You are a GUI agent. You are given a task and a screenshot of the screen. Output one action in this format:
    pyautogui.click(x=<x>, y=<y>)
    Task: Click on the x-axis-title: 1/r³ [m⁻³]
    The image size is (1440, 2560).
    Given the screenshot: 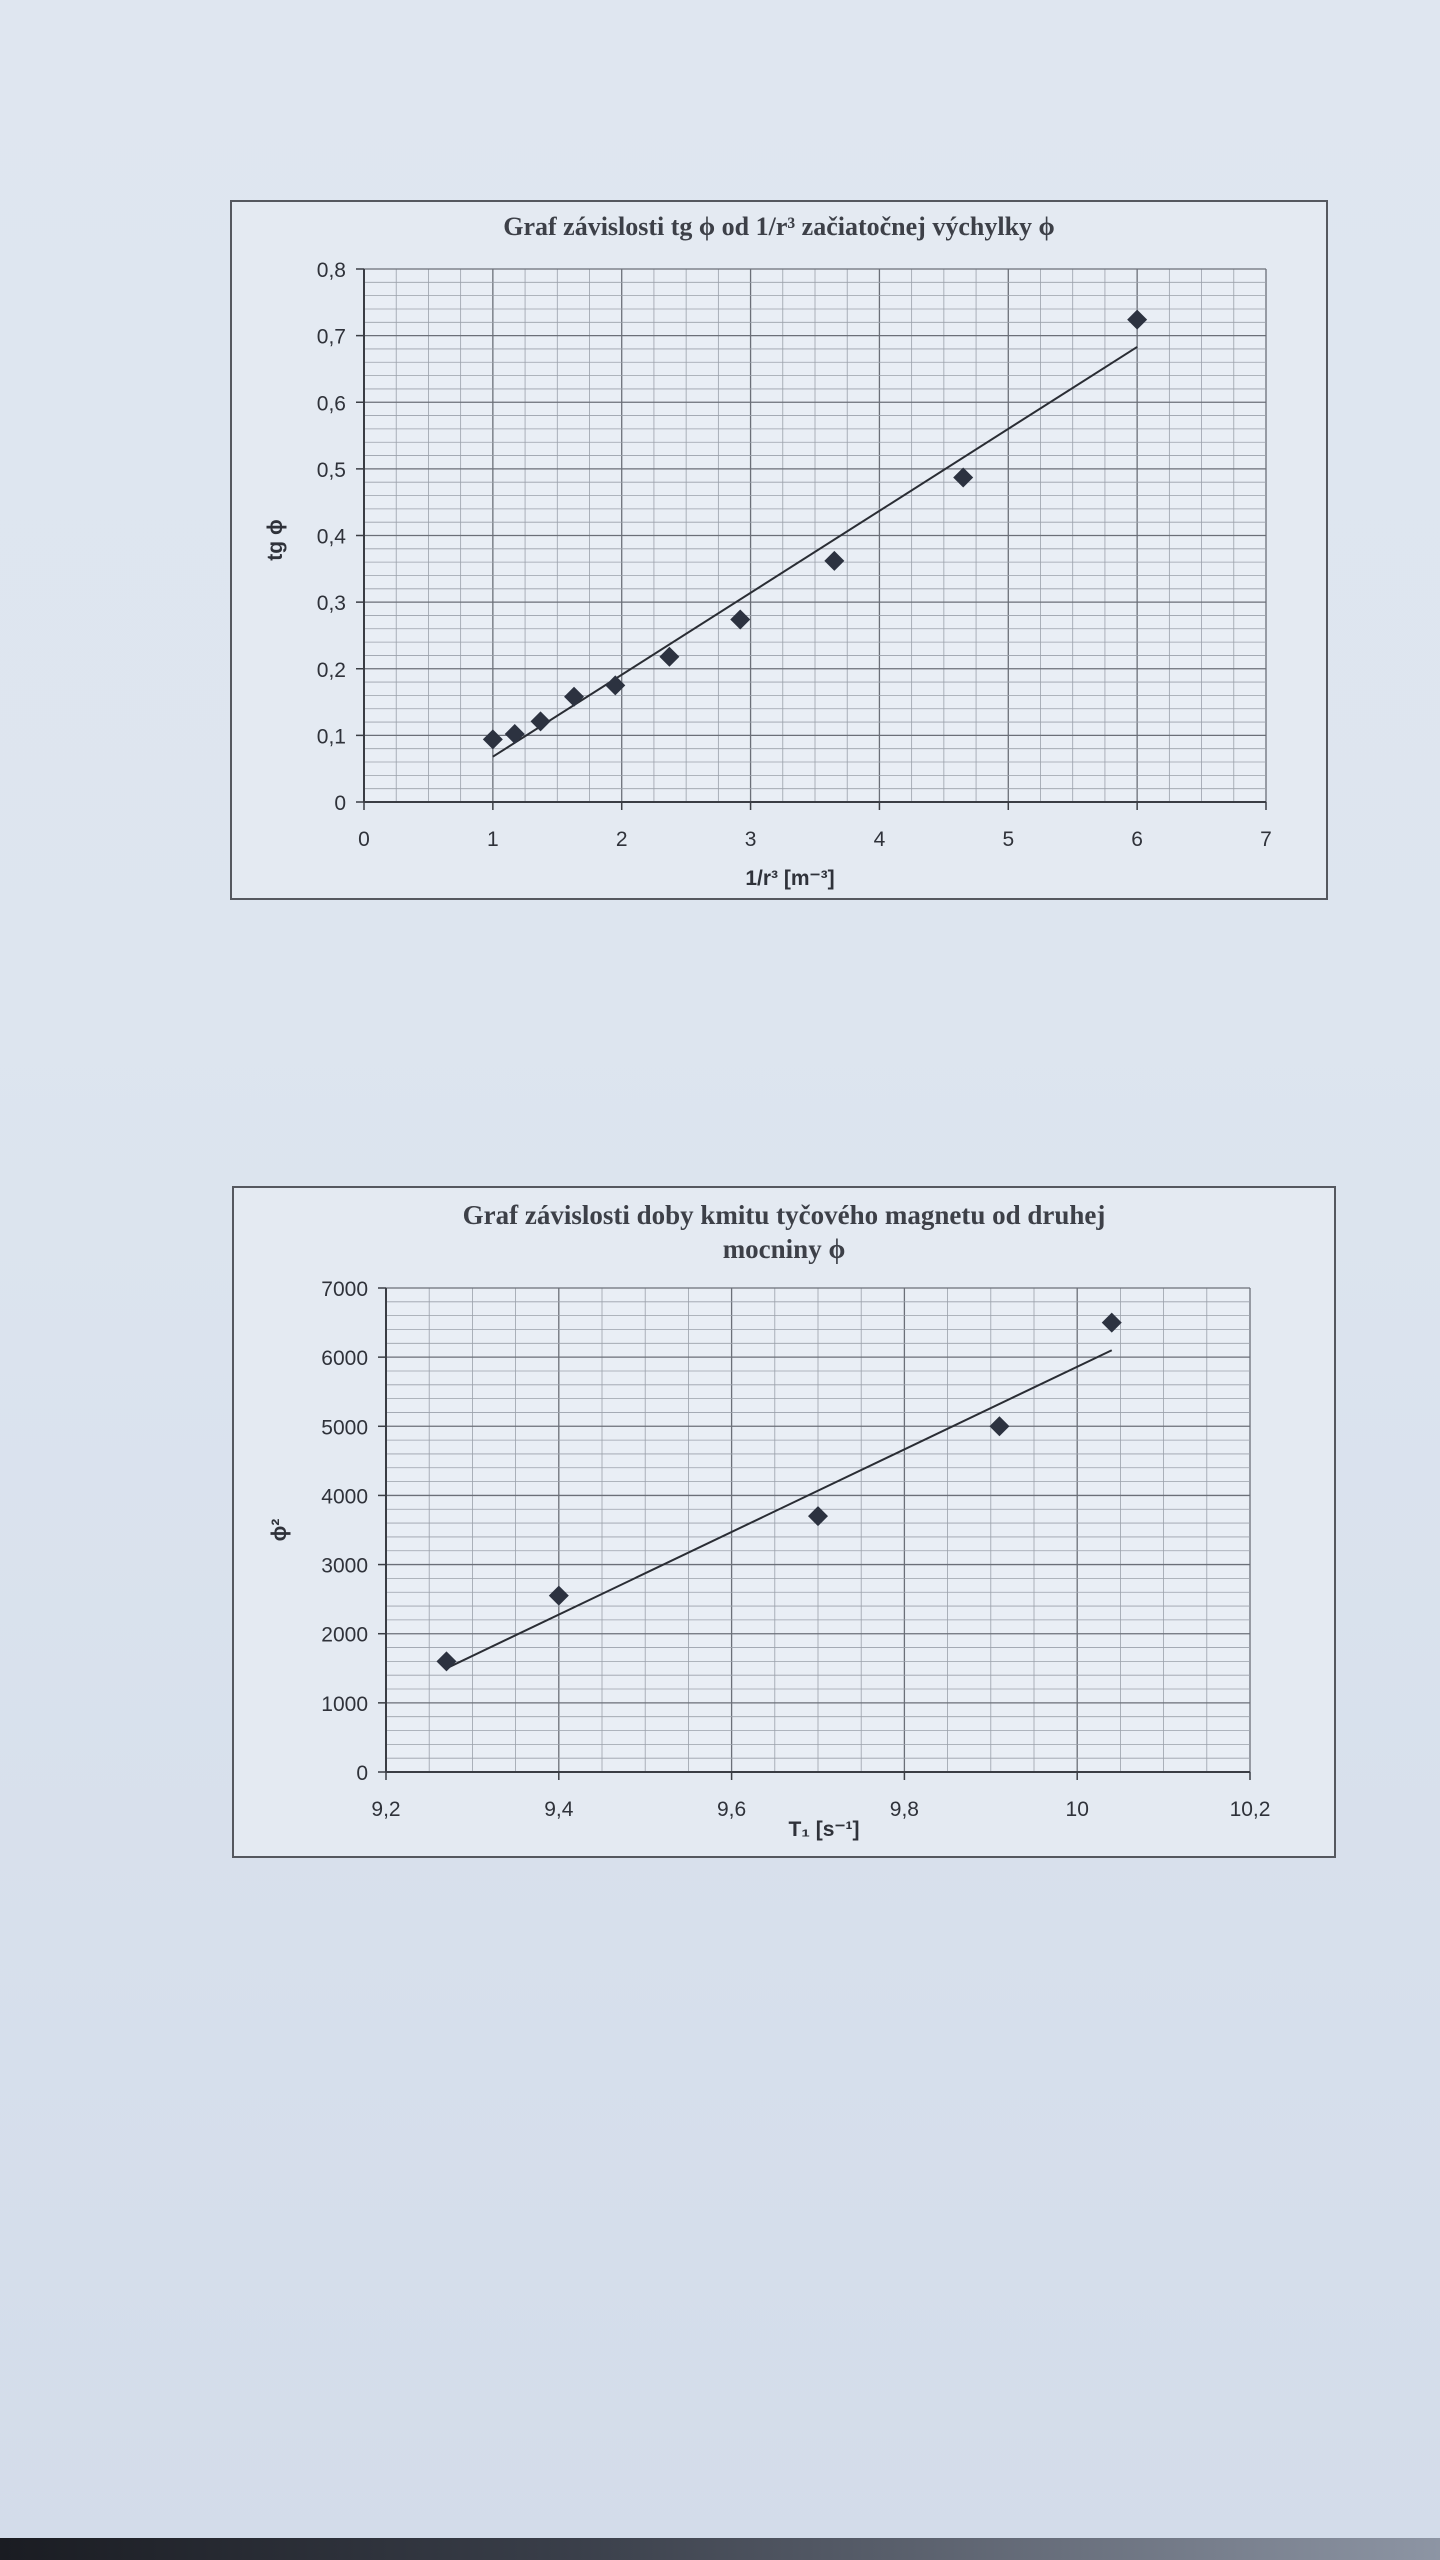 What is the action you would take?
    pyautogui.click(x=789, y=878)
    